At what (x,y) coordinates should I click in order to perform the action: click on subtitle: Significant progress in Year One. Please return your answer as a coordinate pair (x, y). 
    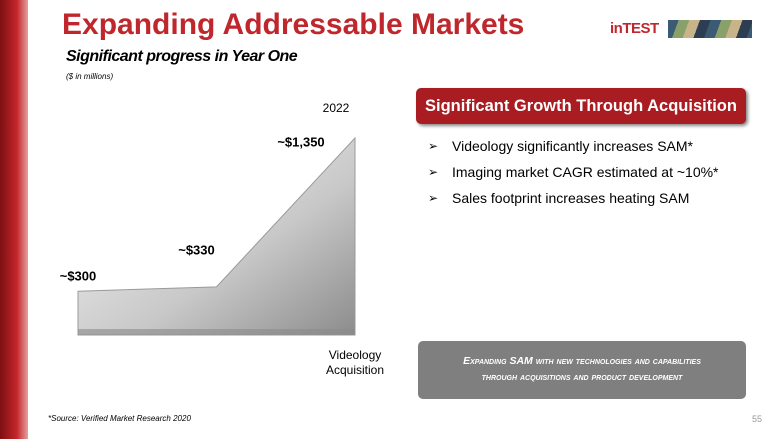
    Looking at the image, I should click on (182, 56).